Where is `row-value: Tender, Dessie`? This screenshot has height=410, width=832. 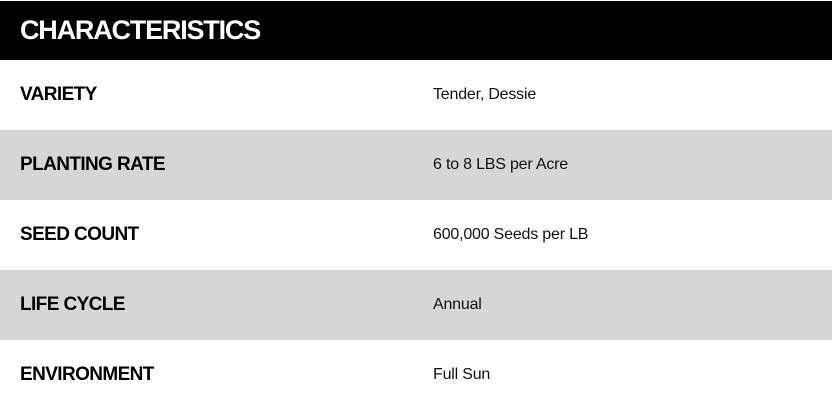
row-value: Tender, Dessie is located at coordinates (485, 94).